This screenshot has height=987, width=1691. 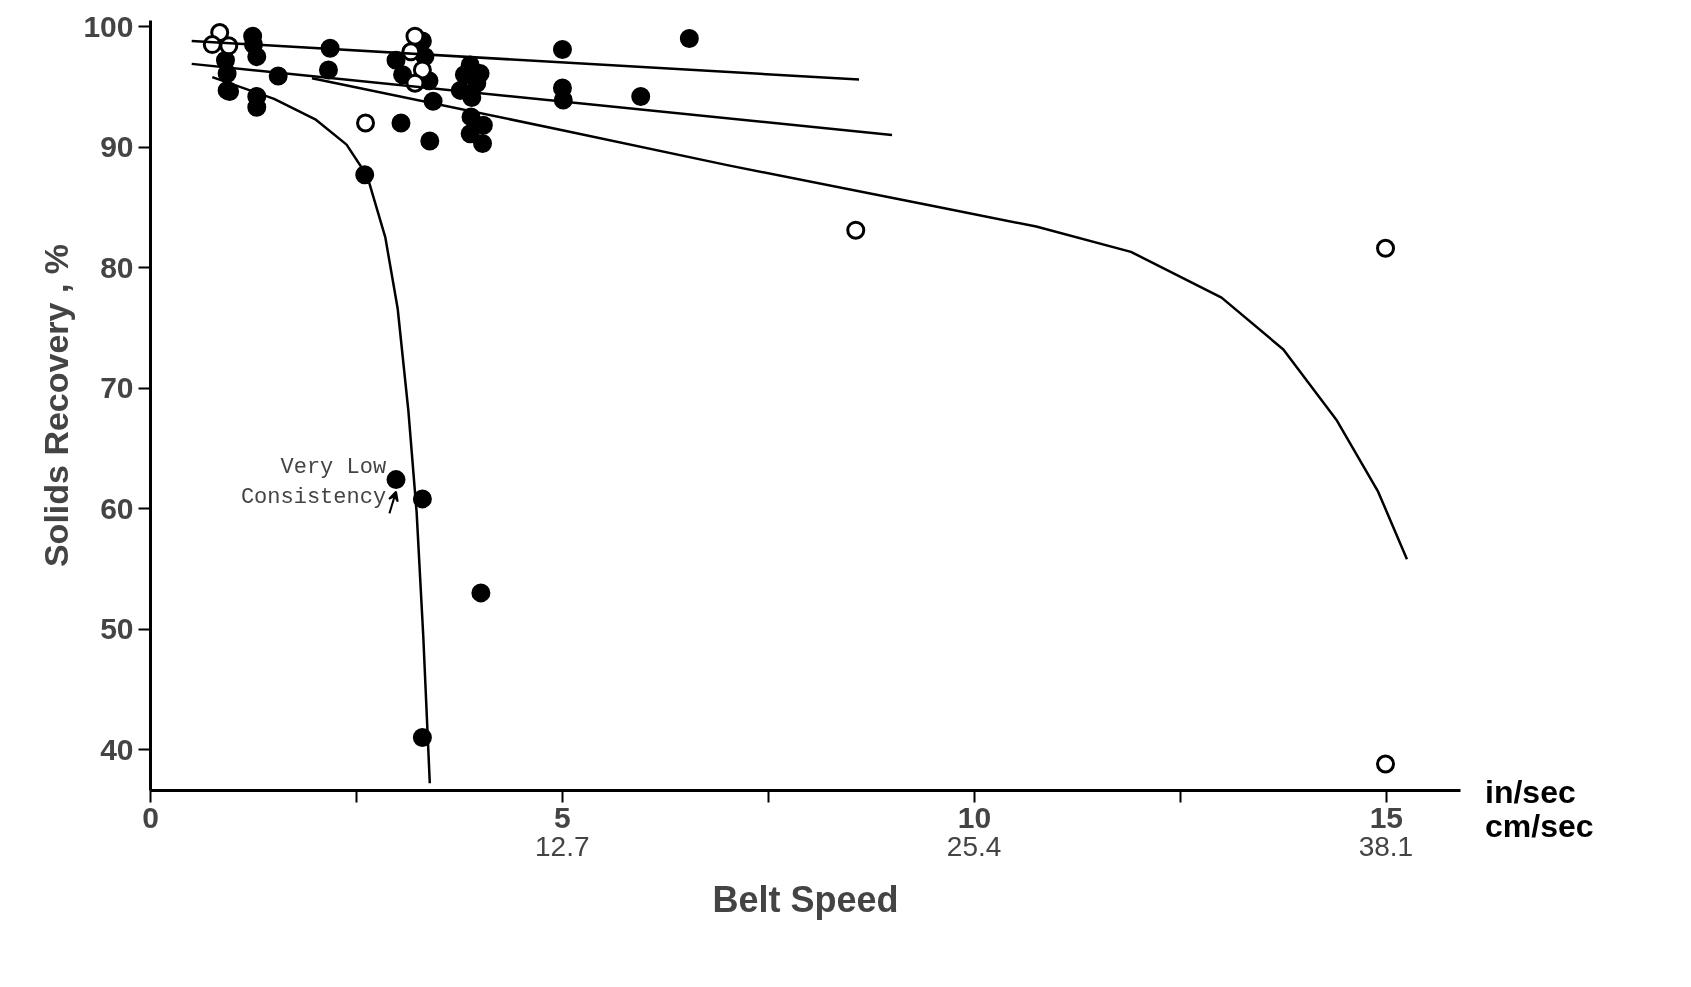 What do you see at coordinates (150, 817) in the screenshot?
I see `x-tick-label: 0` at bounding box center [150, 817].